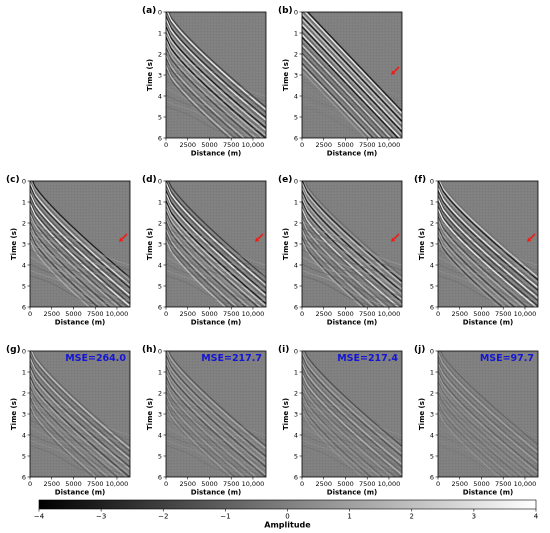 The image size is (550, 533). Describe the element at coordinates (287, 517) in the screenshot. I see `colorbar-tick-label: 0` at that location.